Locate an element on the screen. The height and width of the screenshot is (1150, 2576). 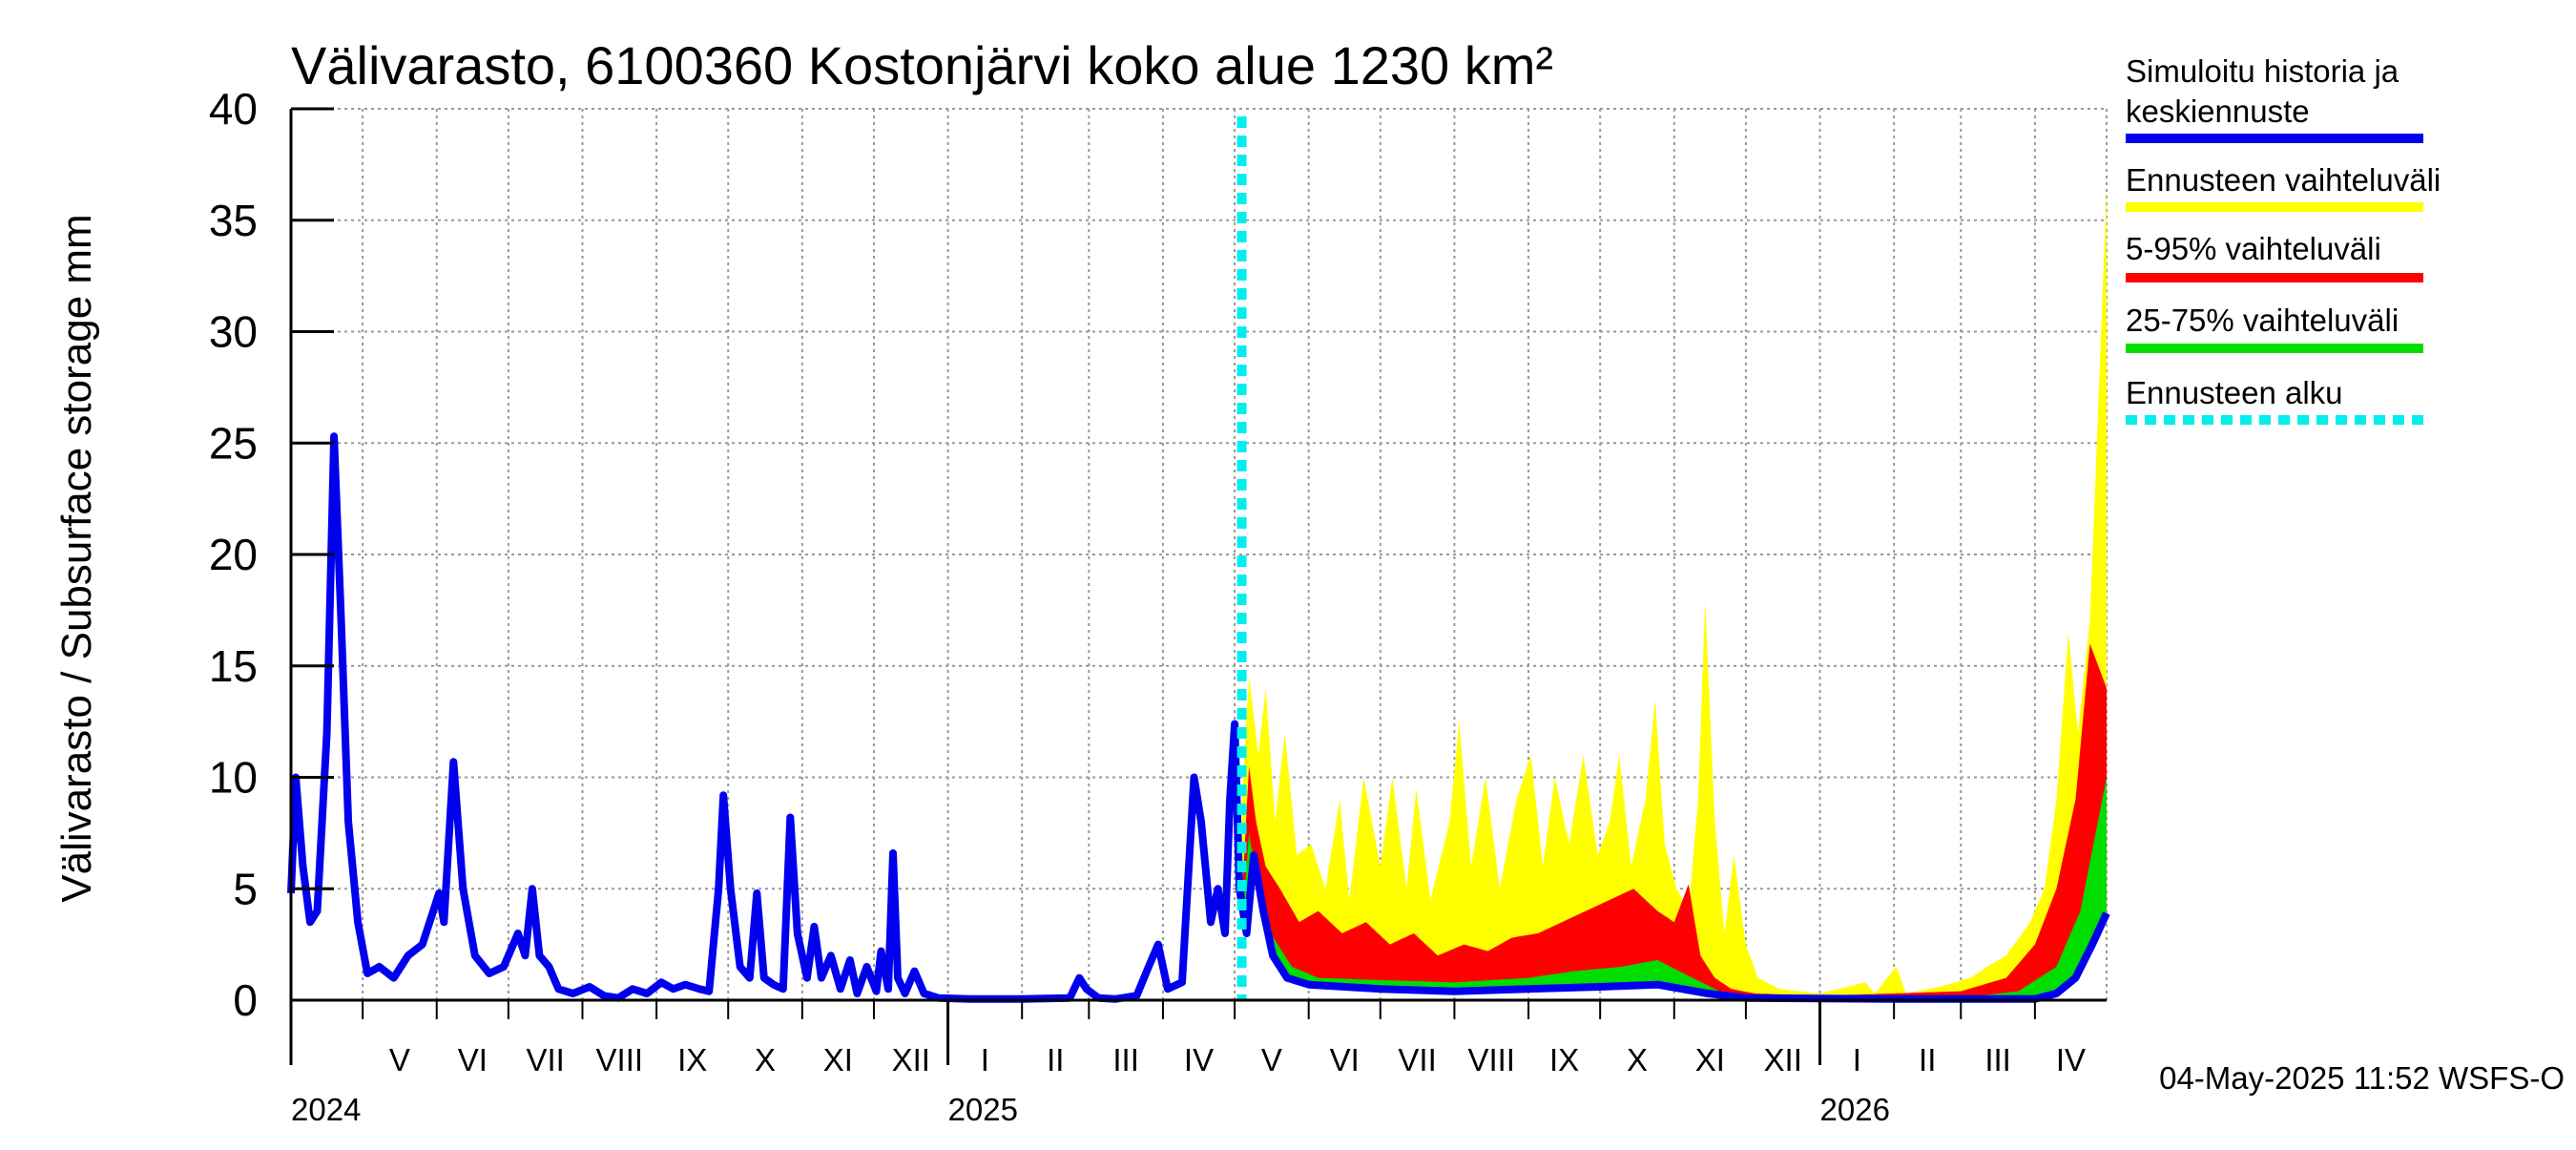
legend-label: Simuloitu historia ja is located at coordinates (2262, 71).